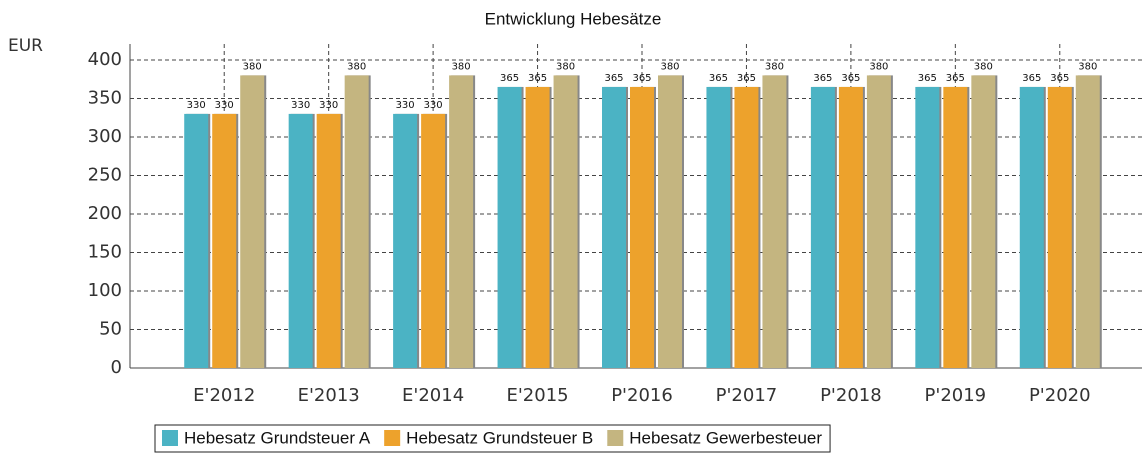 This screenshot has width=1146, height=459. I want to click on x-tick-label: P'2020, so click(1060, 395).